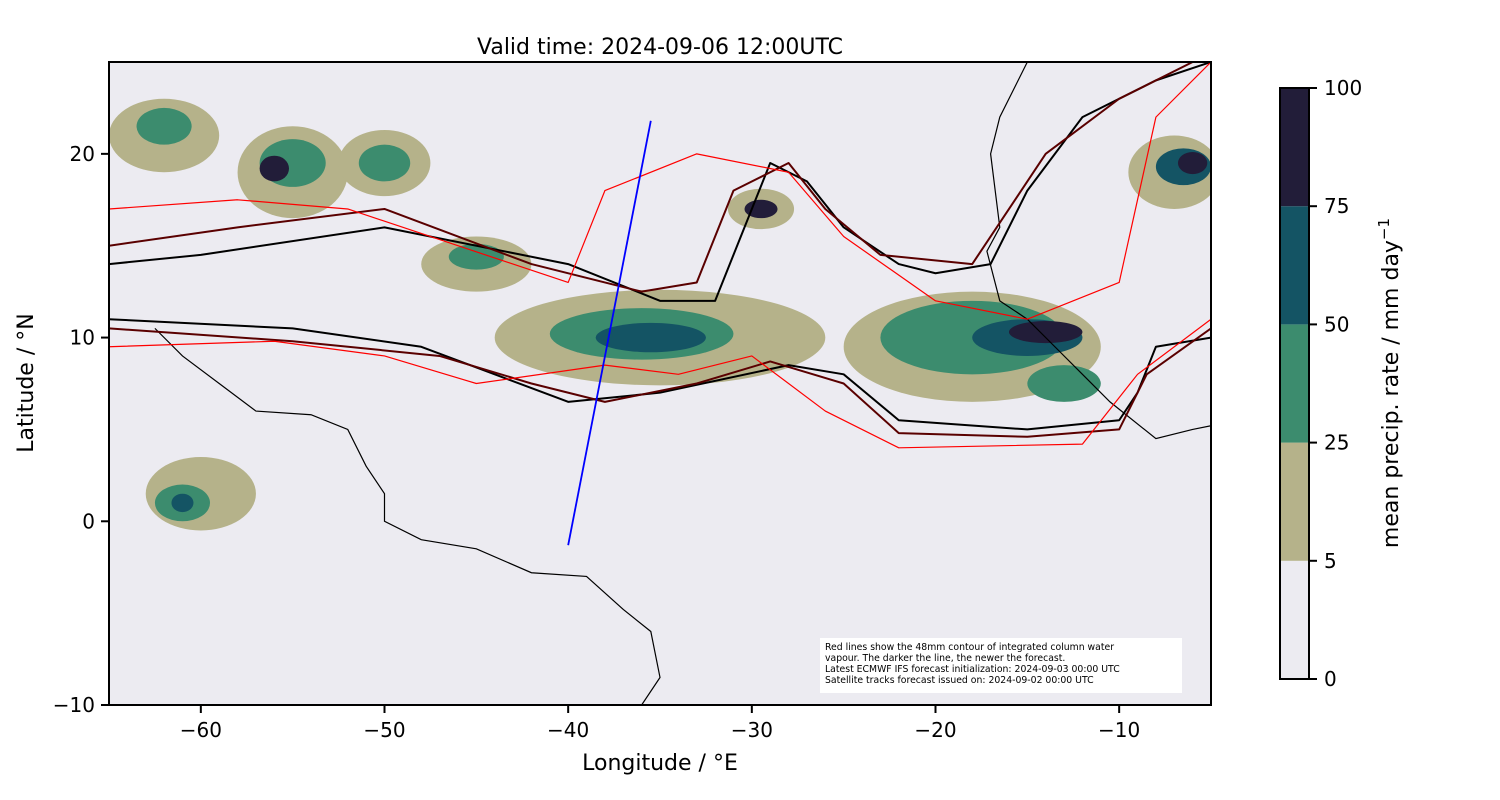 The height and width of the screenshot is (800, 1500). Describe the element at coordinates (752, 730) in the screenshot. I see `x-tick-label: −30` at that location.